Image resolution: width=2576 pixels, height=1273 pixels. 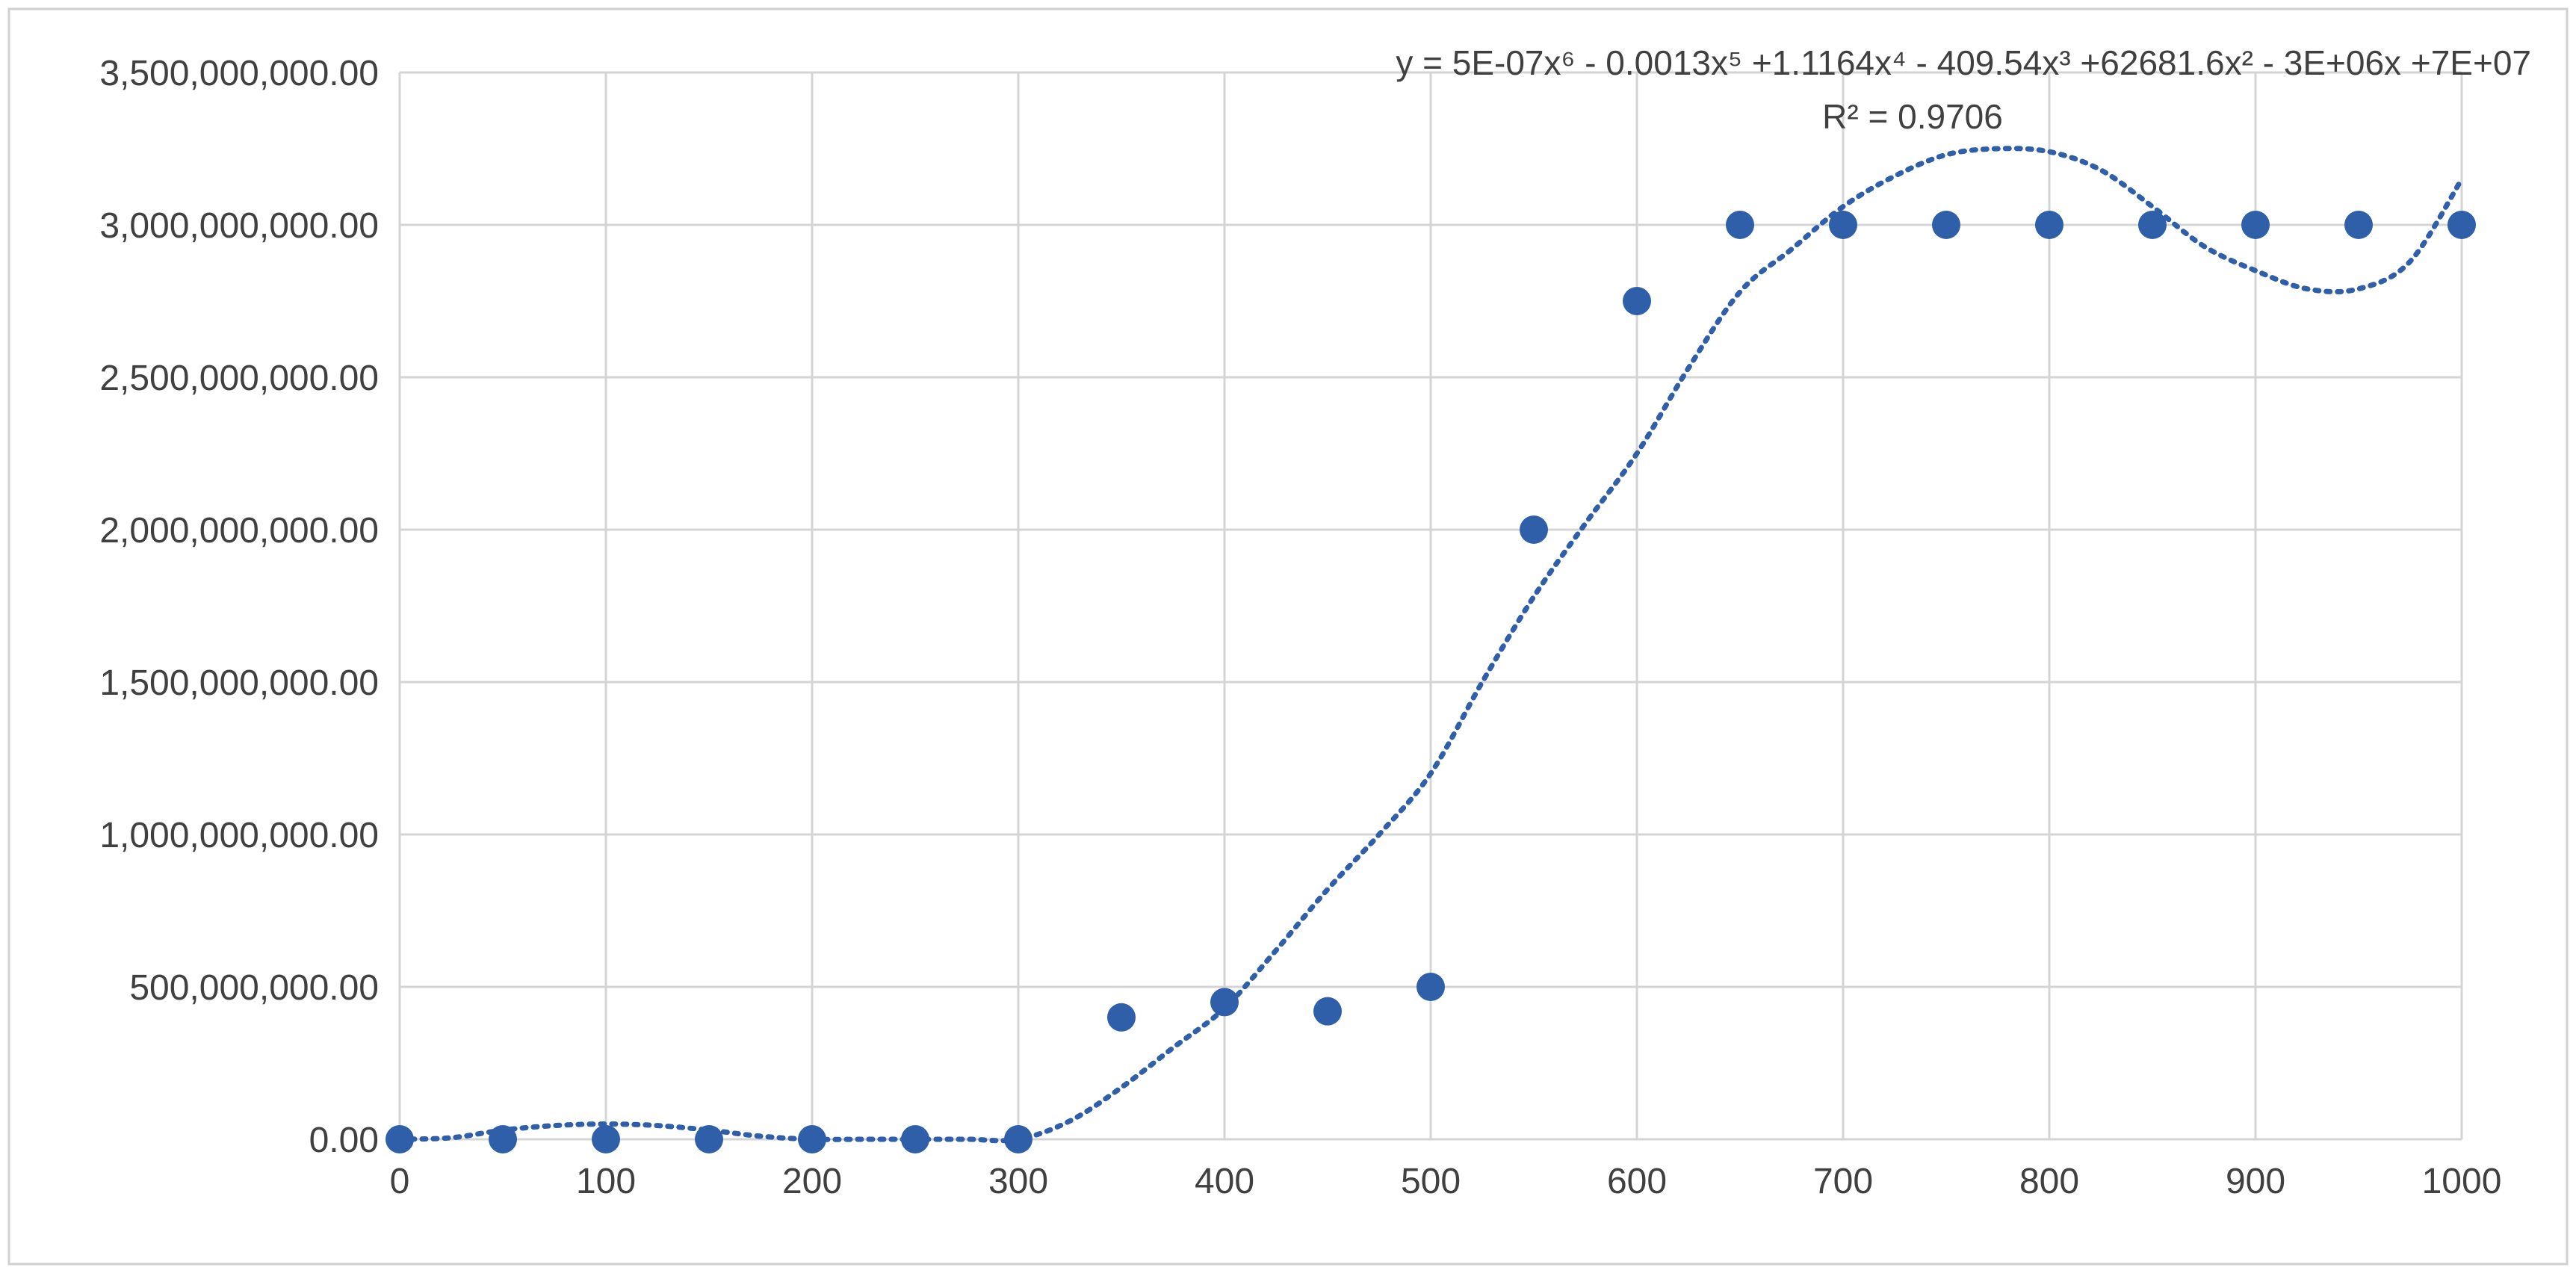 What do you see at coordinates (239, 531) in the screenshot?
I see `y-tick-label-4: 2,000,000,000.00` at bounding box center [239, 531].